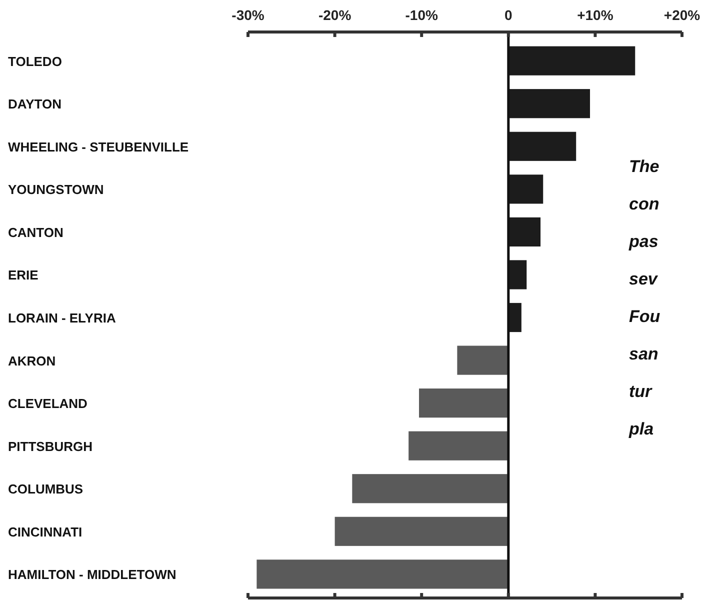 Image resolution: width=707 pixels, height=606 pixels. I want to click on y-tick-label: YOUNGSTOWN, so click(56, 190).